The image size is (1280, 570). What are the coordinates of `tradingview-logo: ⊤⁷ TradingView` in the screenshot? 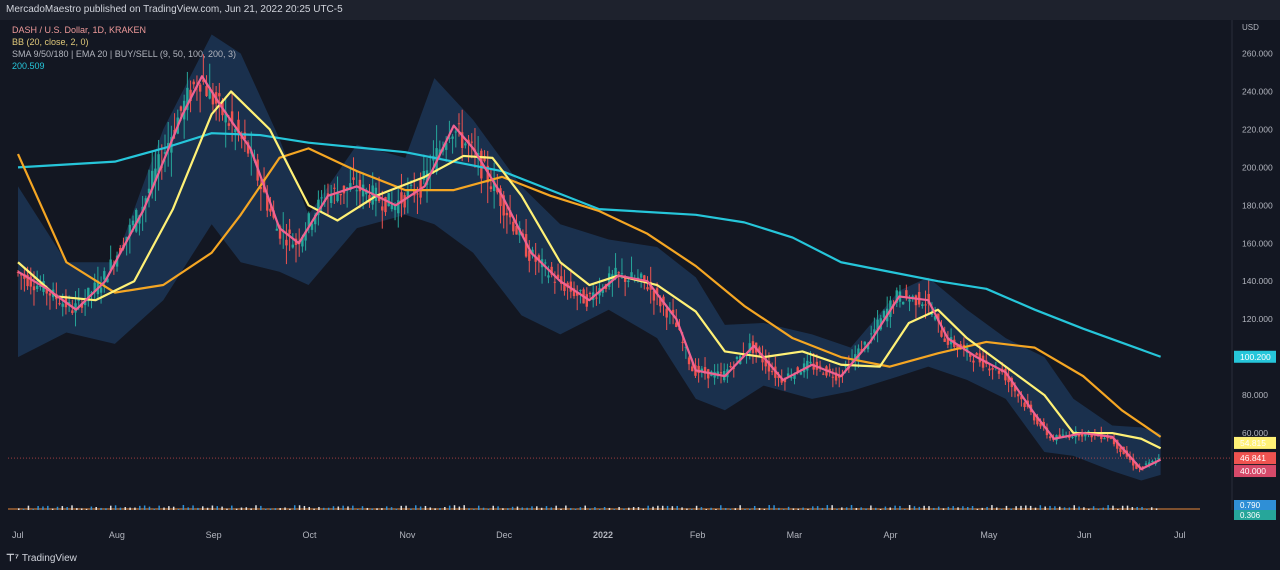 It's located at (41, 558).